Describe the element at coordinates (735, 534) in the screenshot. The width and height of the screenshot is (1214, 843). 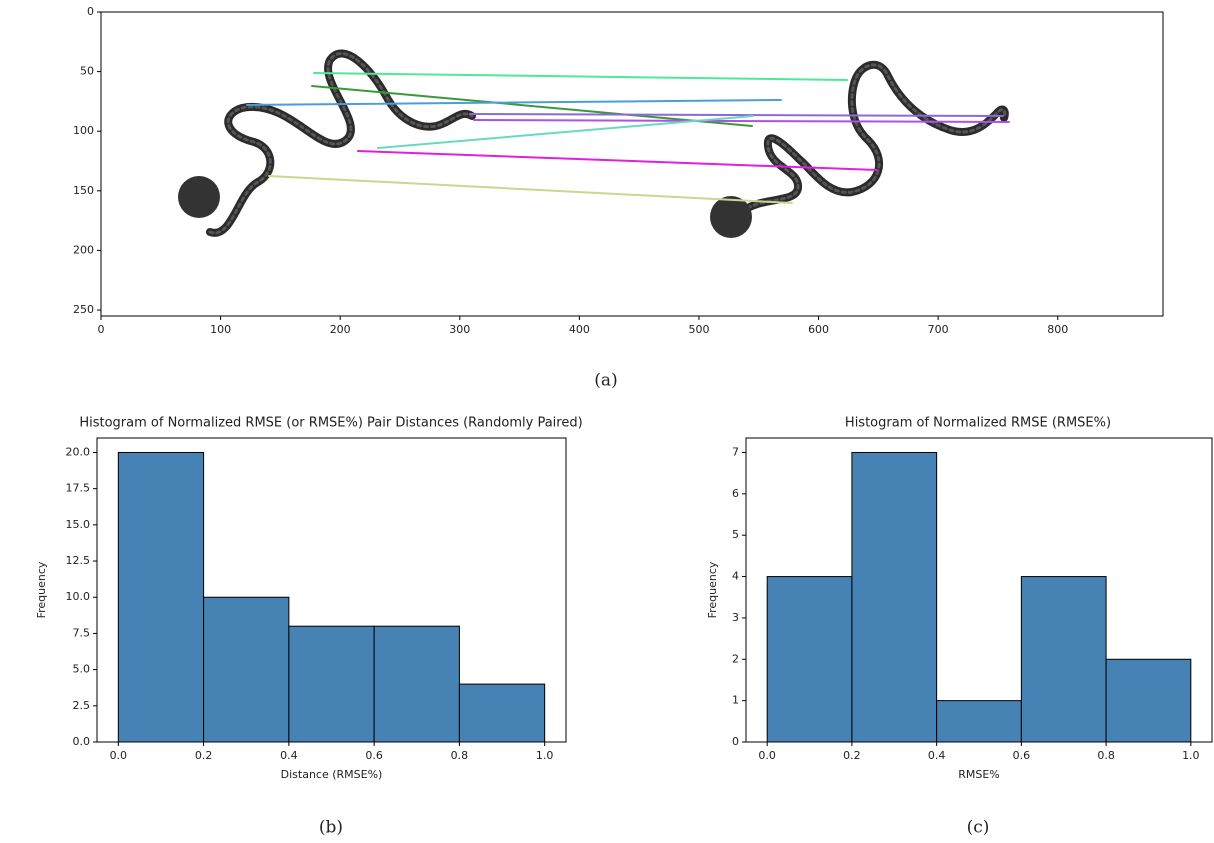
I see `y-tick-label: 5` at that location.